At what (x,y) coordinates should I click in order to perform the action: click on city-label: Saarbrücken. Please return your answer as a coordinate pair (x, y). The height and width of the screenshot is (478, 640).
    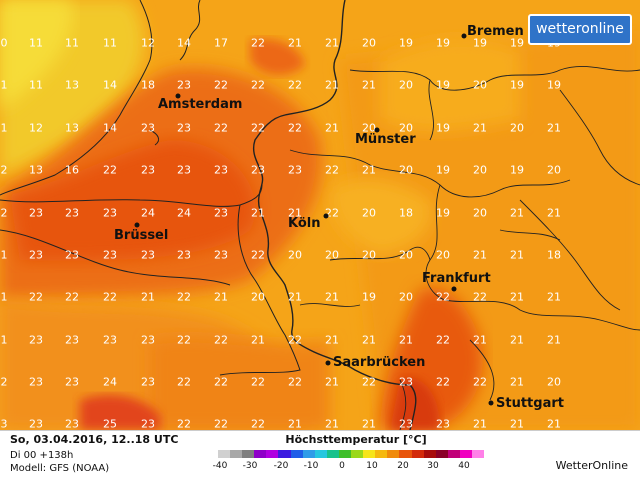
    Looking at the image, I should click on (379, 362).